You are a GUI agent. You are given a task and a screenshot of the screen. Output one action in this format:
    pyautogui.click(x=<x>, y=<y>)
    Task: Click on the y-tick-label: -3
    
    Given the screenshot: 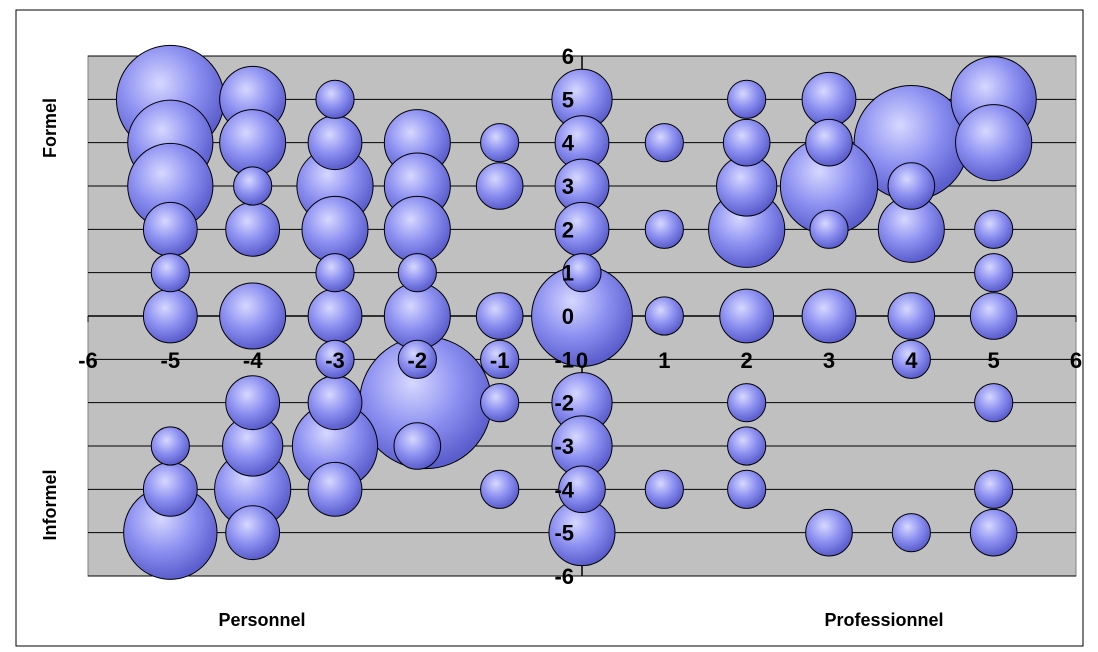 What is the action you would take?
    pyautogui.click(x=564, y=446)
    